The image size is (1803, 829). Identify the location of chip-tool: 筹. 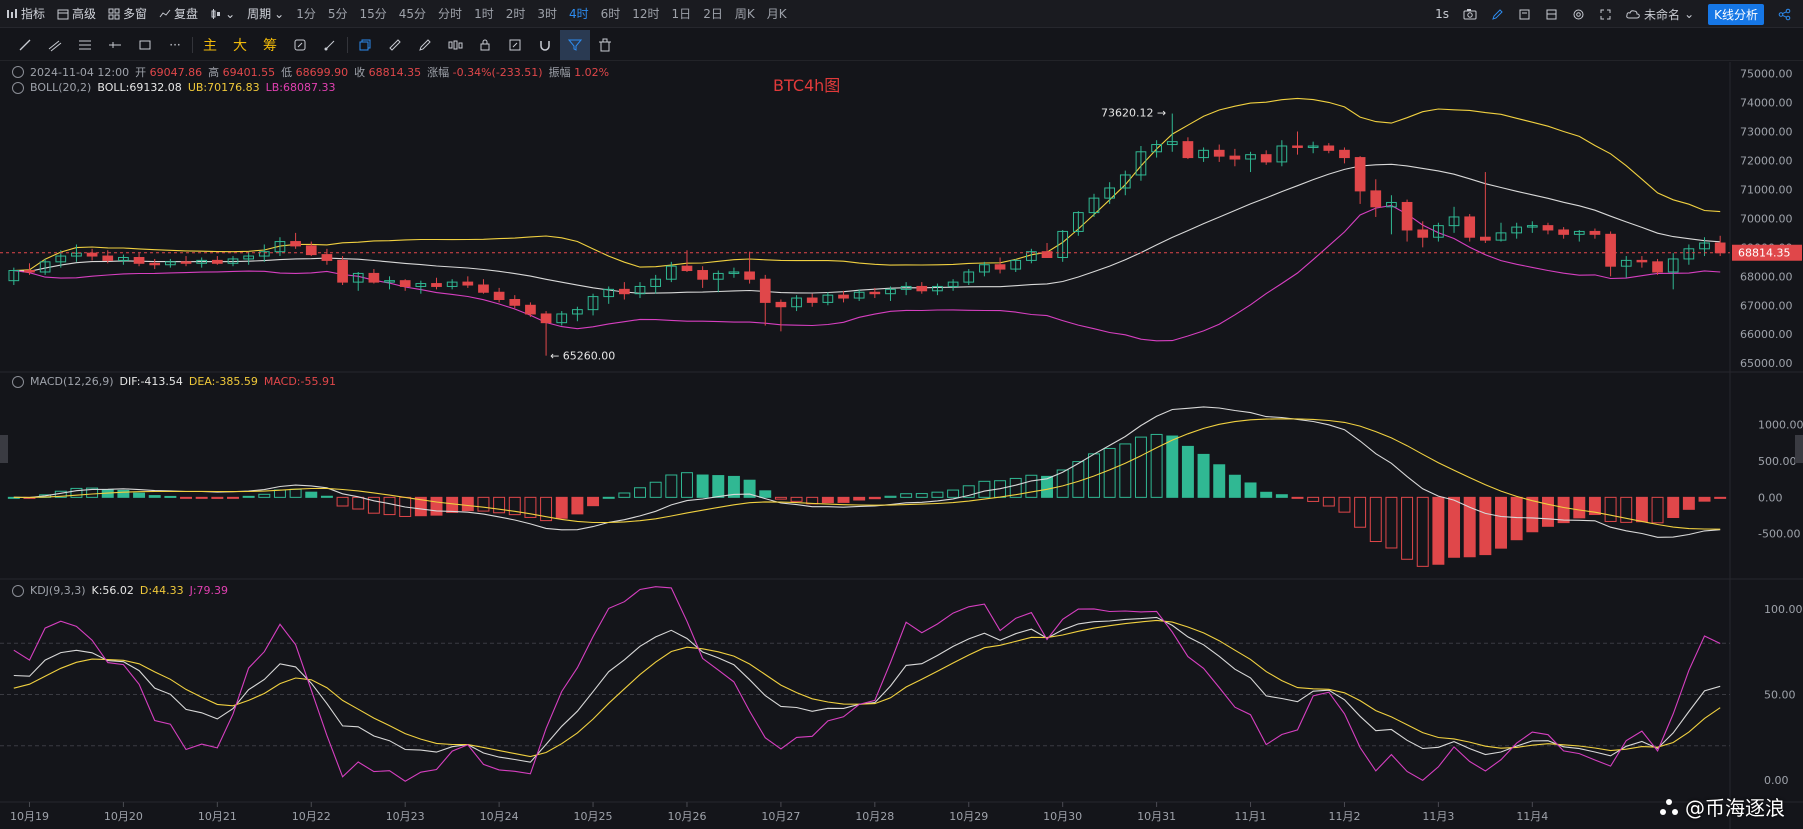
(270, 45).